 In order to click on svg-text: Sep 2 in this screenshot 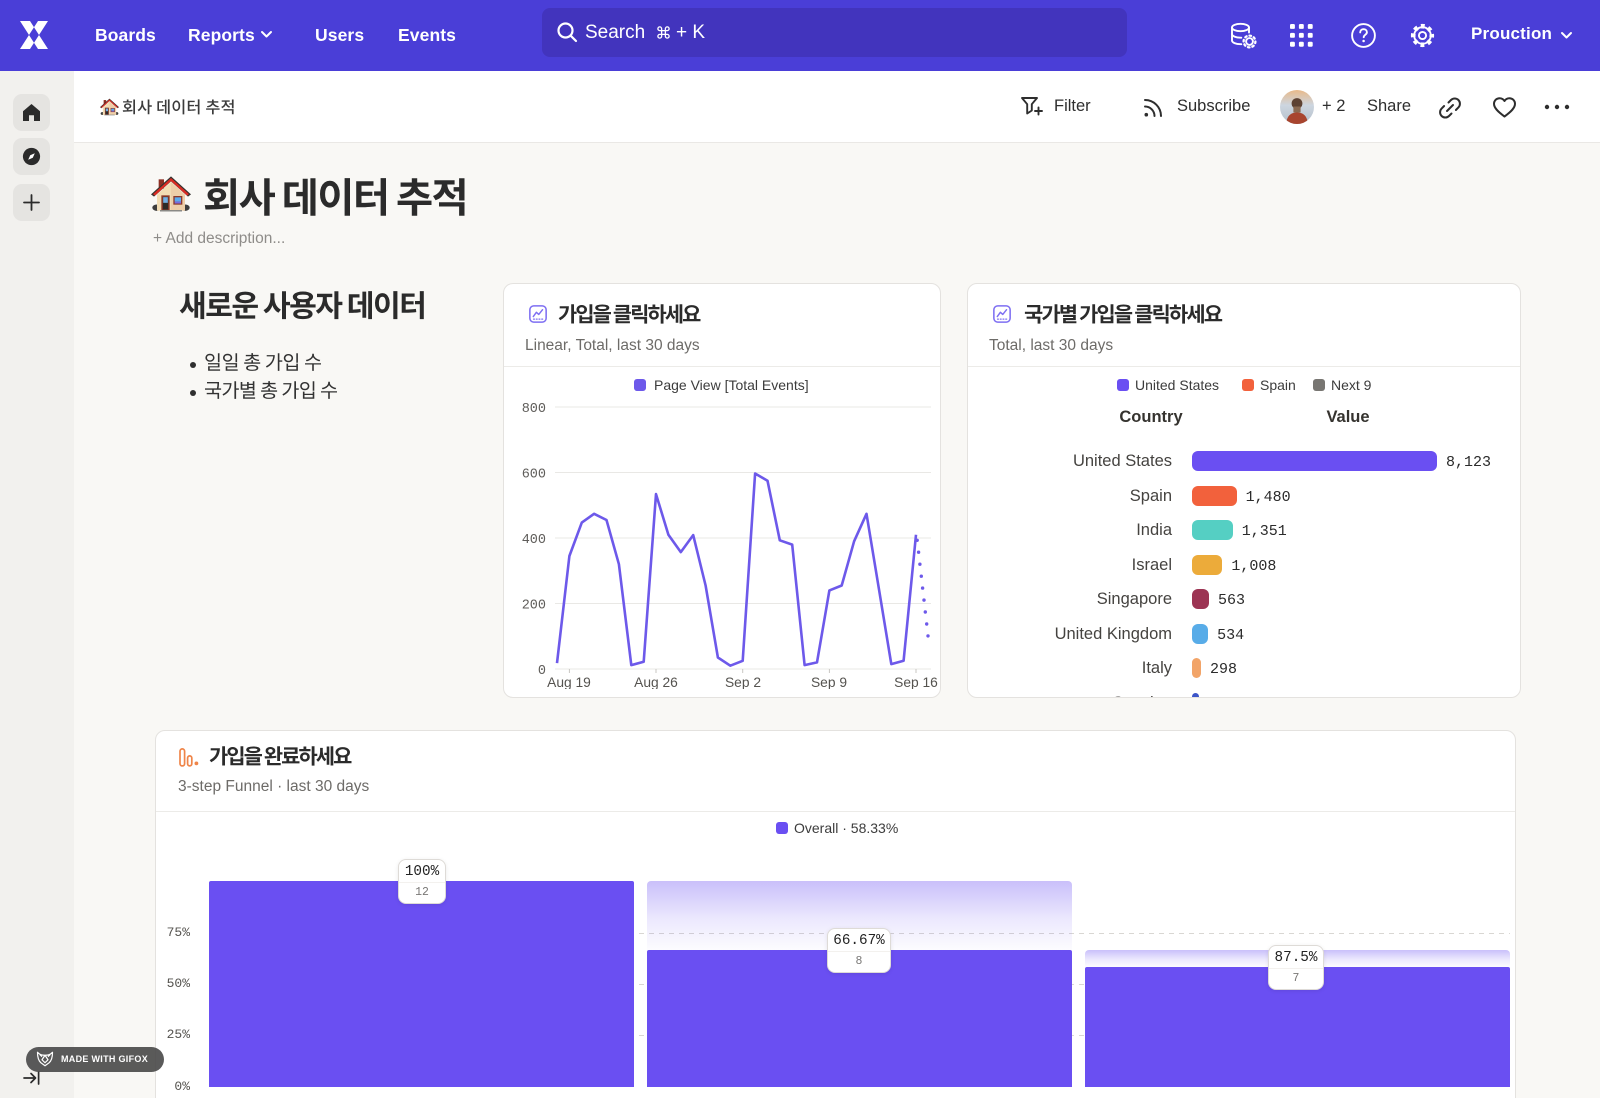, I will do `click(743, 682)`.